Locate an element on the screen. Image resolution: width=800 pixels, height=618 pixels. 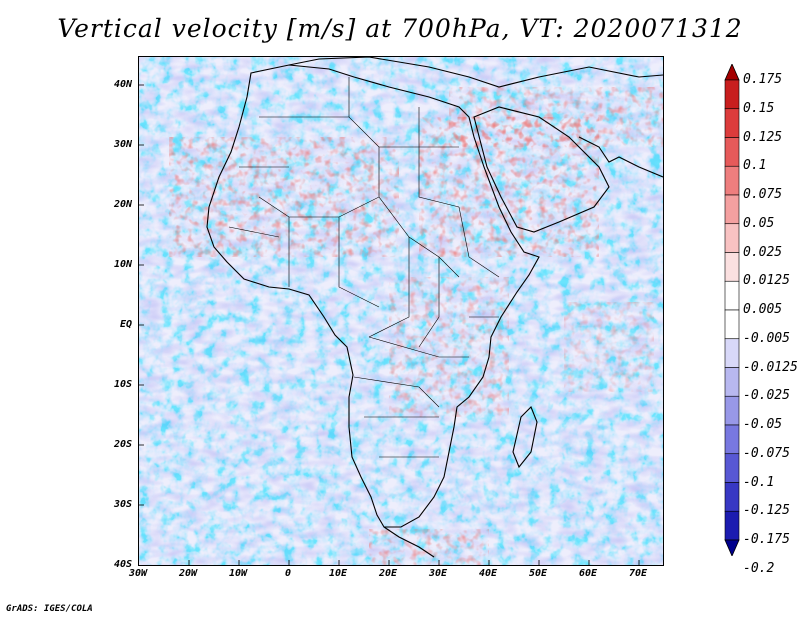
lon-label-60e: 60E is located at coordinates (588, 573).